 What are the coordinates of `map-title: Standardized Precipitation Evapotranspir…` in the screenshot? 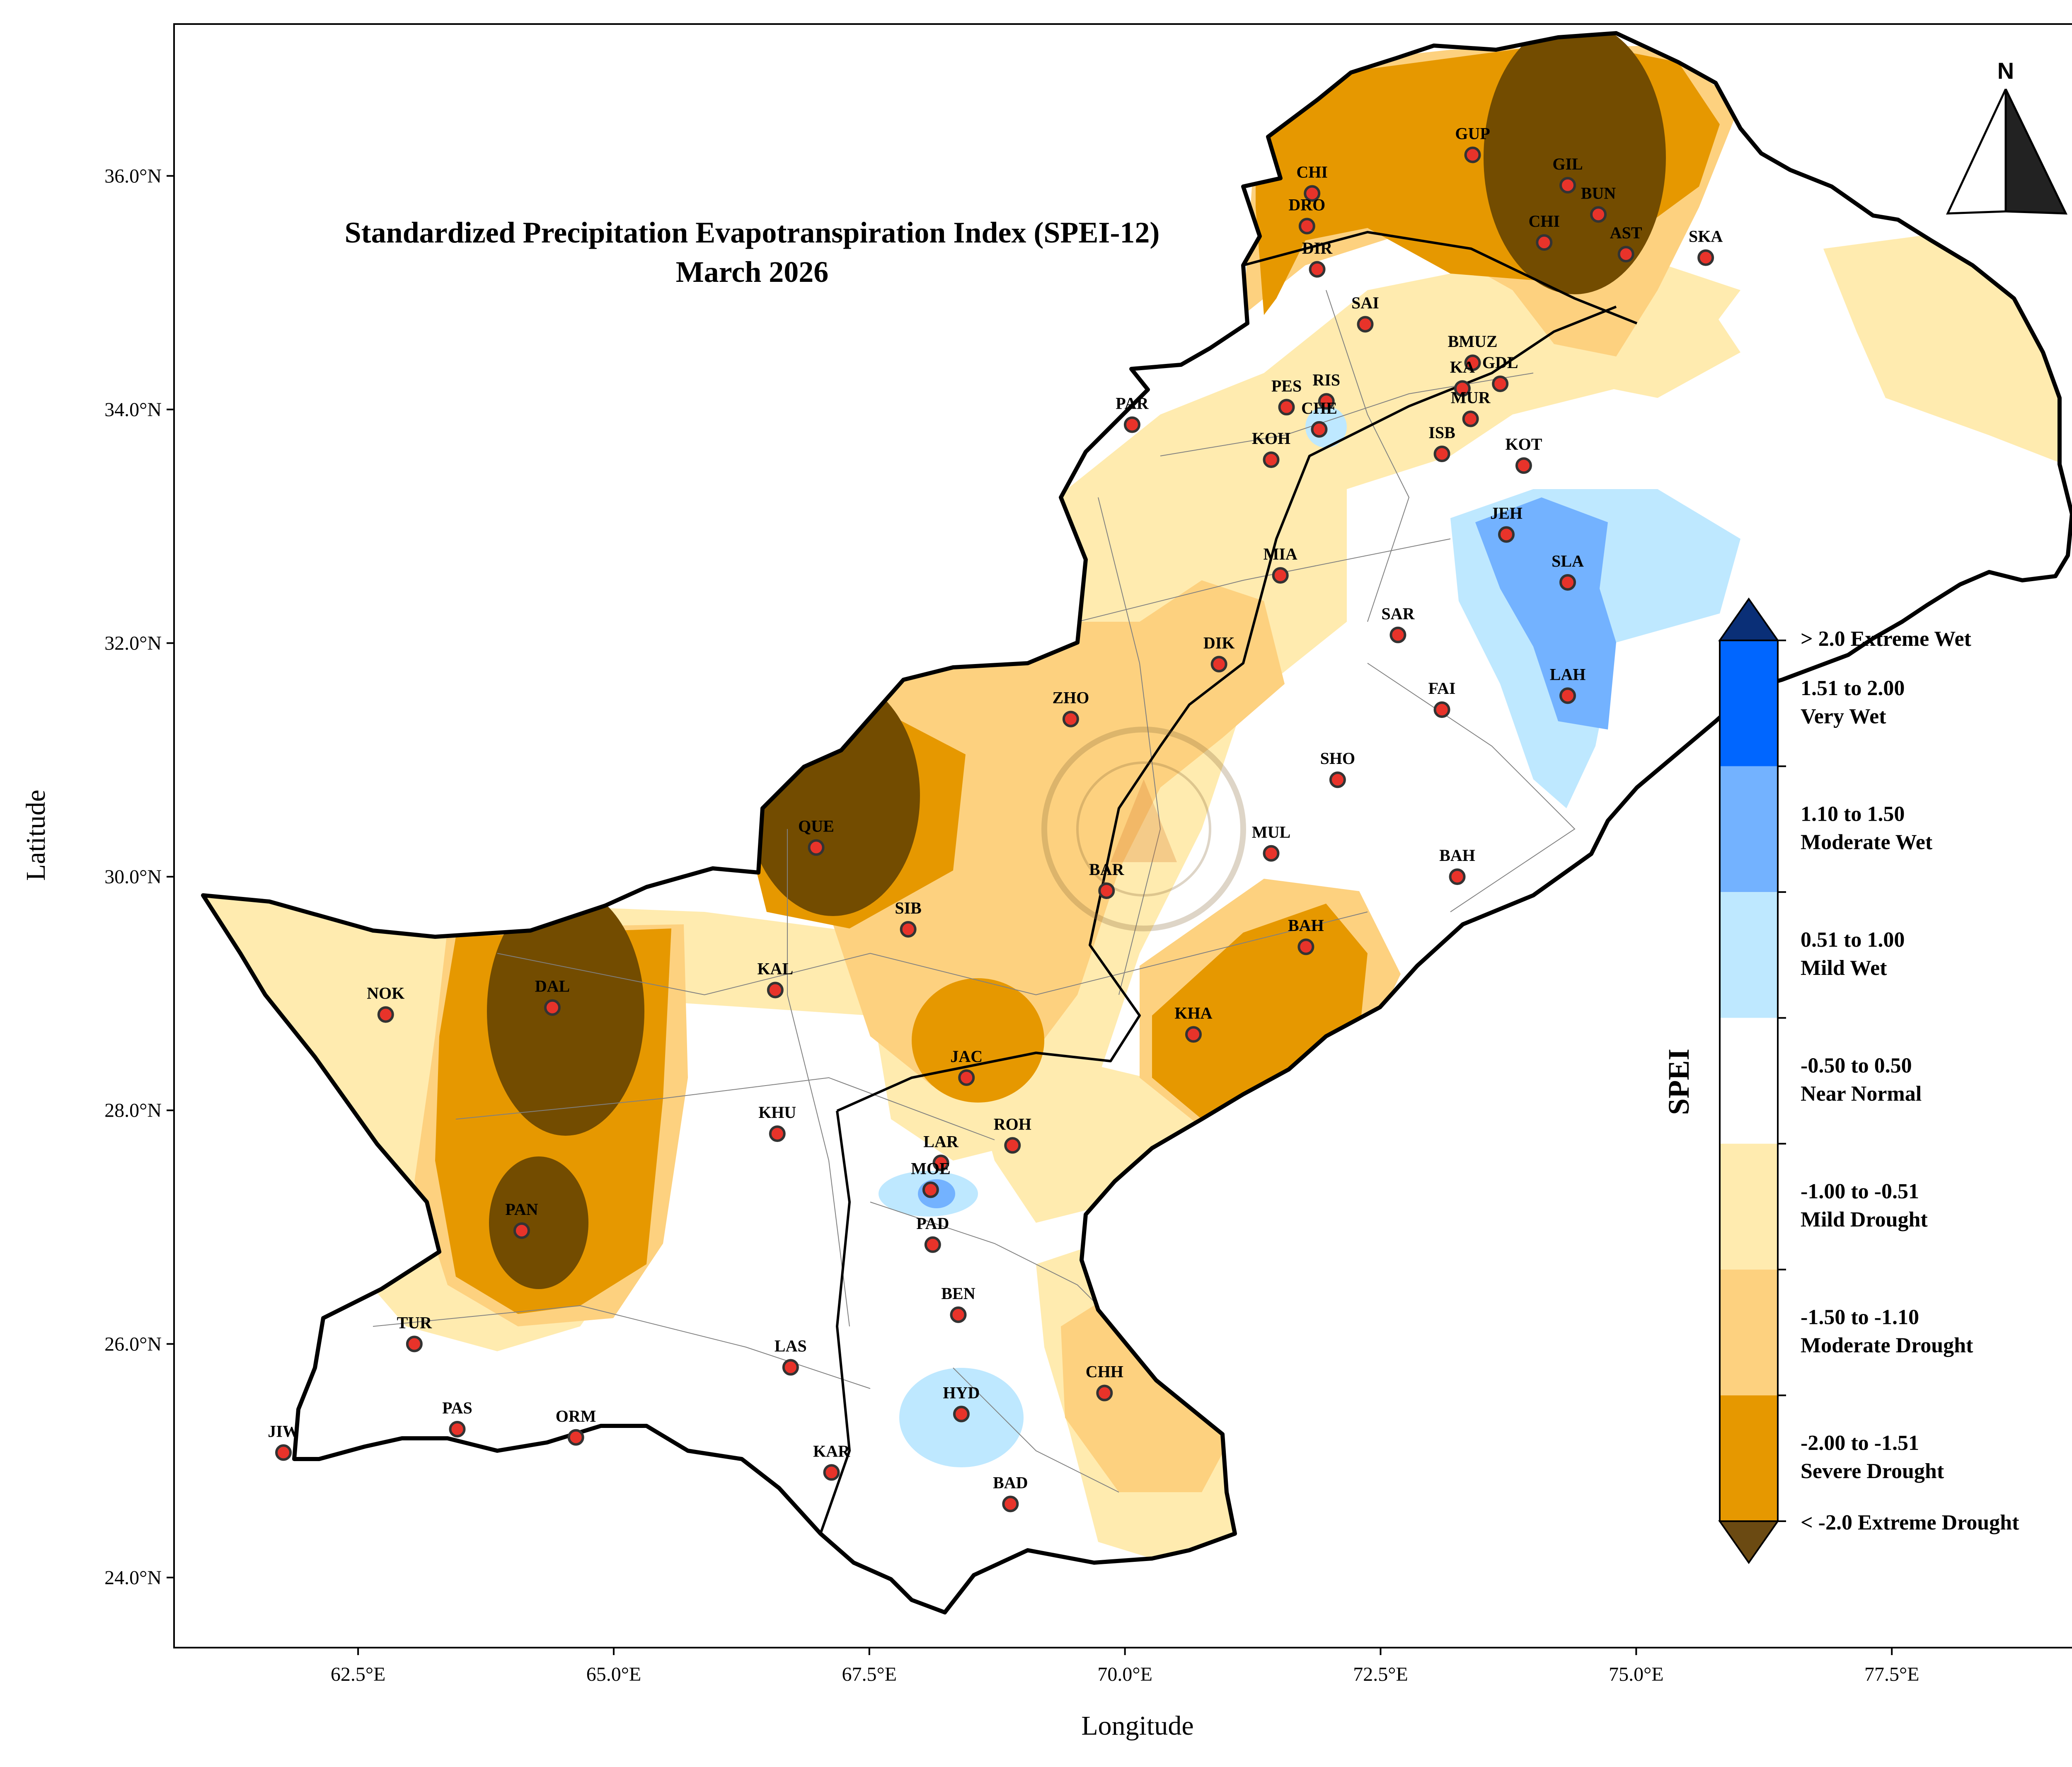 It's located at (752, 232).